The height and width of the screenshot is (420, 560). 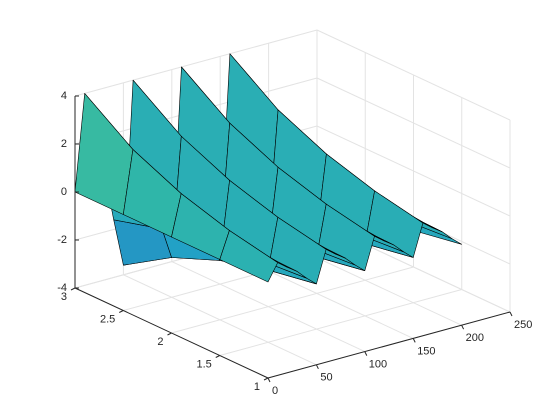 I want to click on x-tick-label: 250, so click(x=523, y=325).